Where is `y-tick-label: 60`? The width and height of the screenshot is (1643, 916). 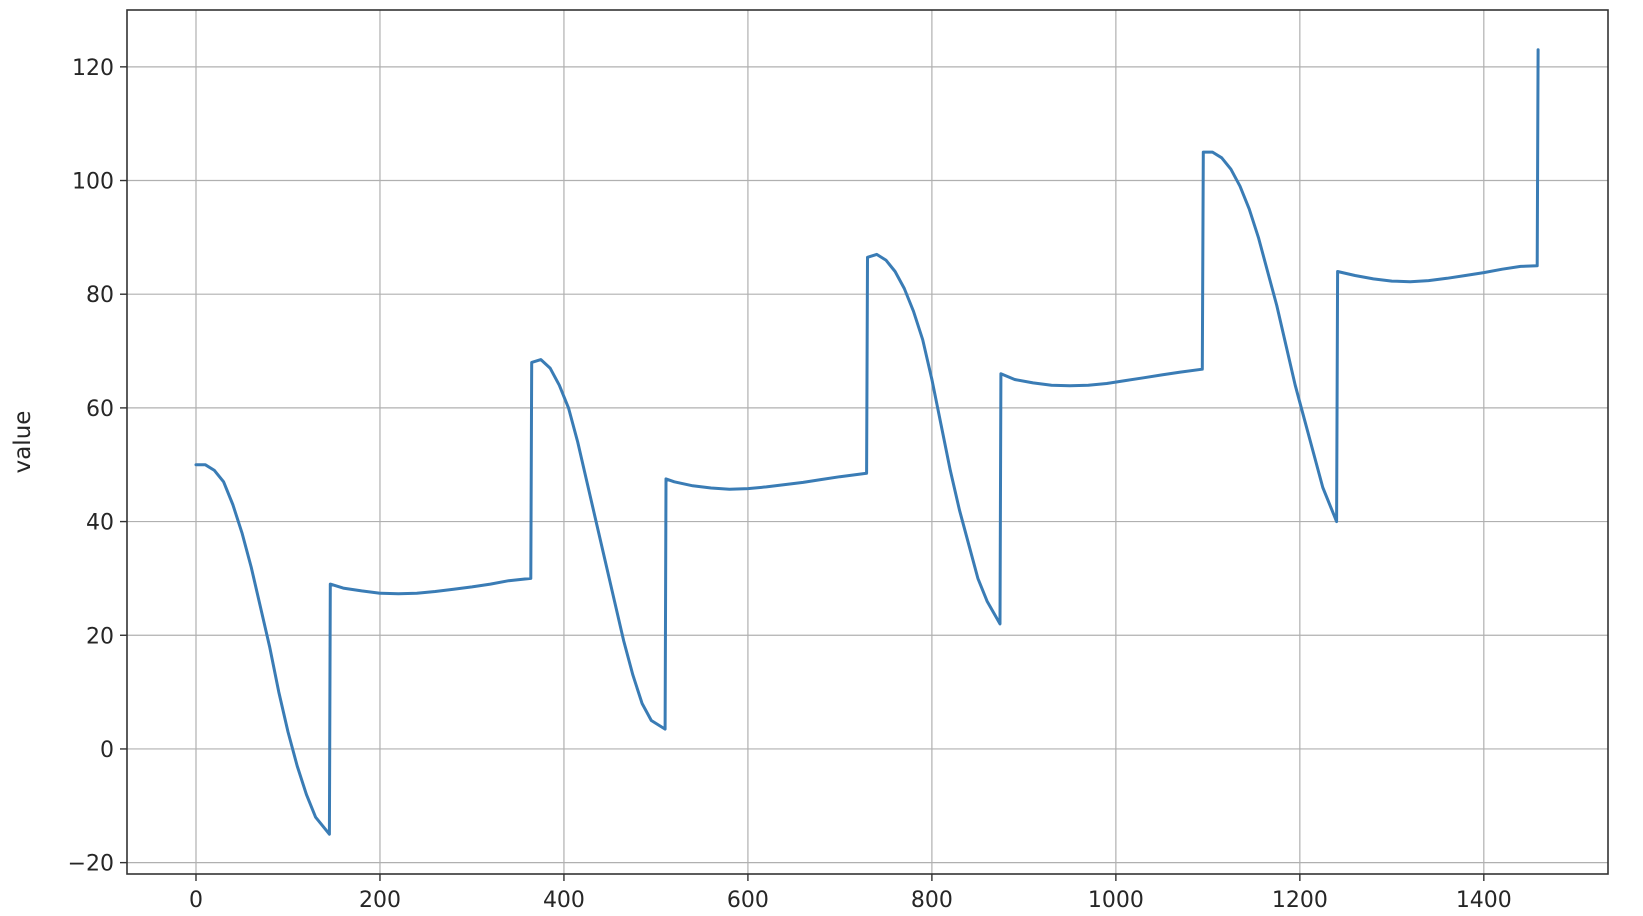
y-tick-label: 60 is located at coordinates (100, 409).